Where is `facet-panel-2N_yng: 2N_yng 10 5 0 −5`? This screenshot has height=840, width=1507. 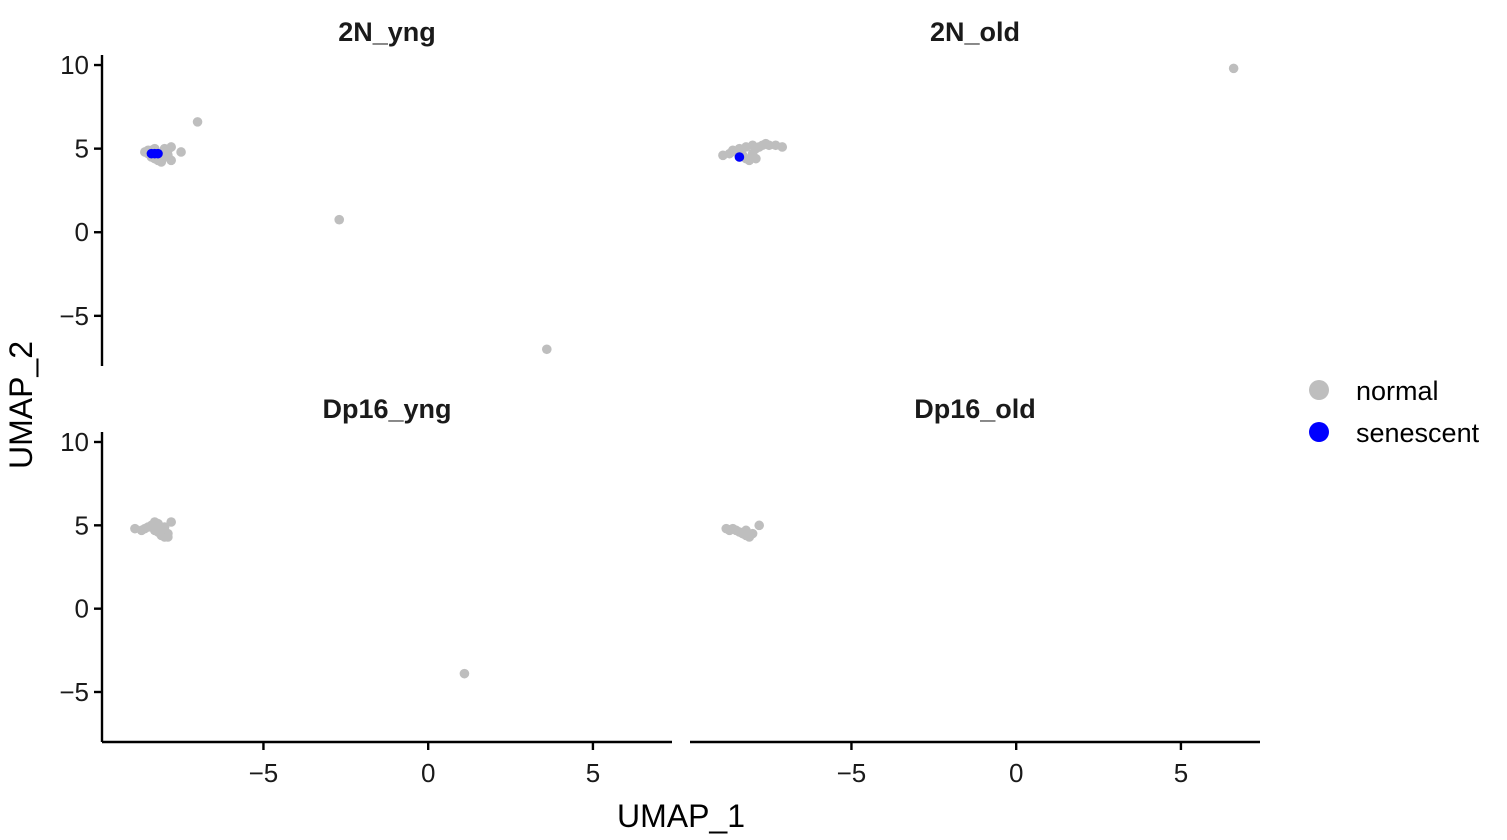
facet-panel-2N_yng: 2N_yng 10 5 0 −5 is located at coordinates (305, 191).